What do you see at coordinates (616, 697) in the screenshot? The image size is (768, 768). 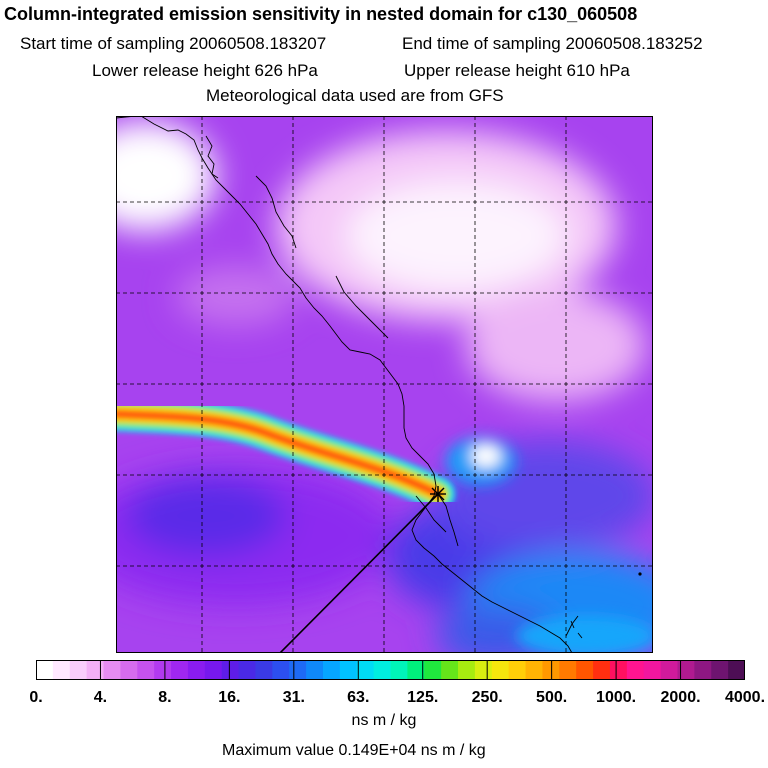 I see `colorbar-tick-label: 1000.` at bounding box center [616, 697].